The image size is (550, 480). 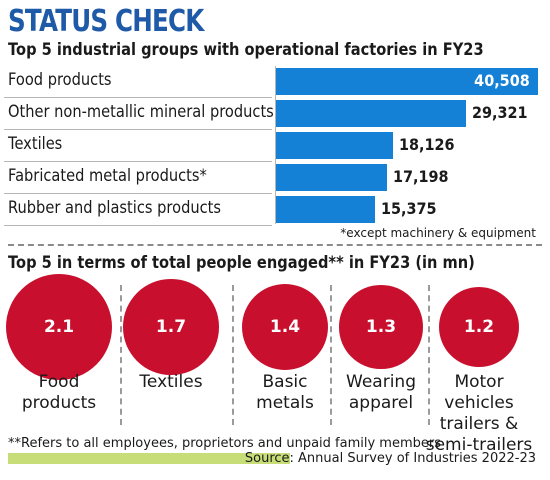 I want to click on bar-value-label: 29,321, so click(x=499, y=112).